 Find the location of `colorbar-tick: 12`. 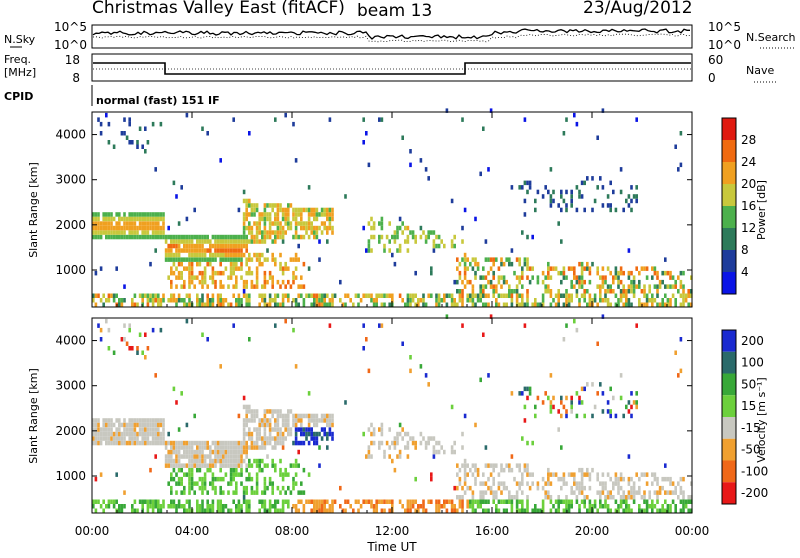

colorbar-tick: 12 is located at coordinates (748, 228).